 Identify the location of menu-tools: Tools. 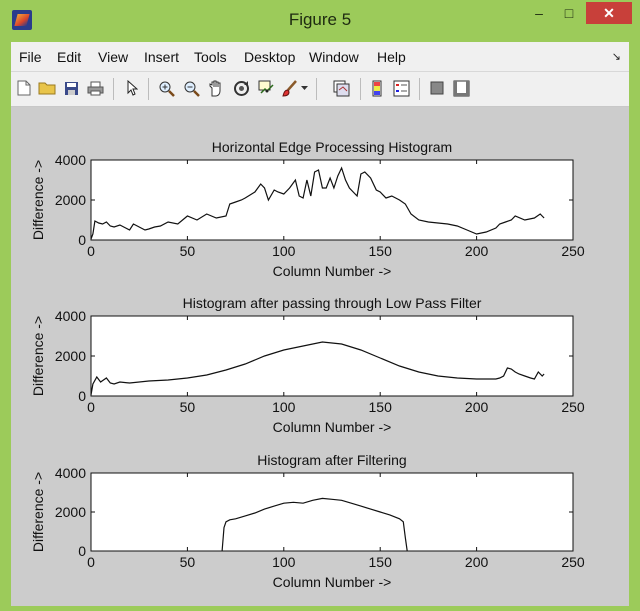
(210, 57).